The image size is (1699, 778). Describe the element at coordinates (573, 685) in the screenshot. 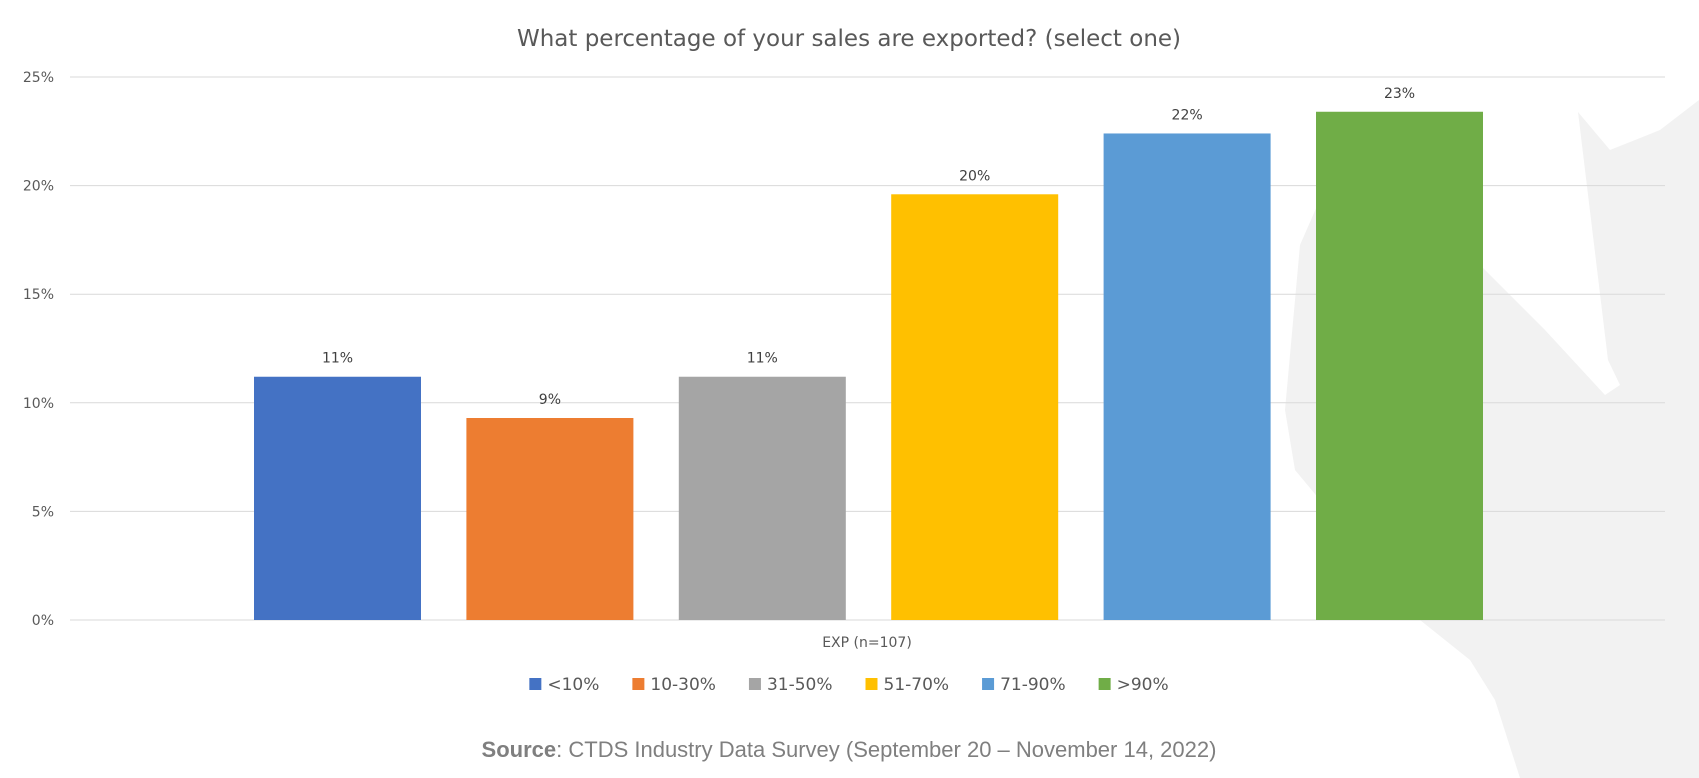

I see `legend-label: <10%` at that location.